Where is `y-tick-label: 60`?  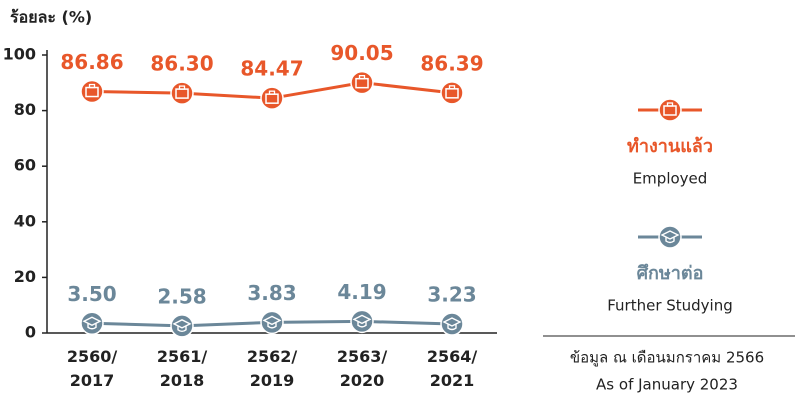 y-tick-label: 60 is located at coordinates (25, 165).